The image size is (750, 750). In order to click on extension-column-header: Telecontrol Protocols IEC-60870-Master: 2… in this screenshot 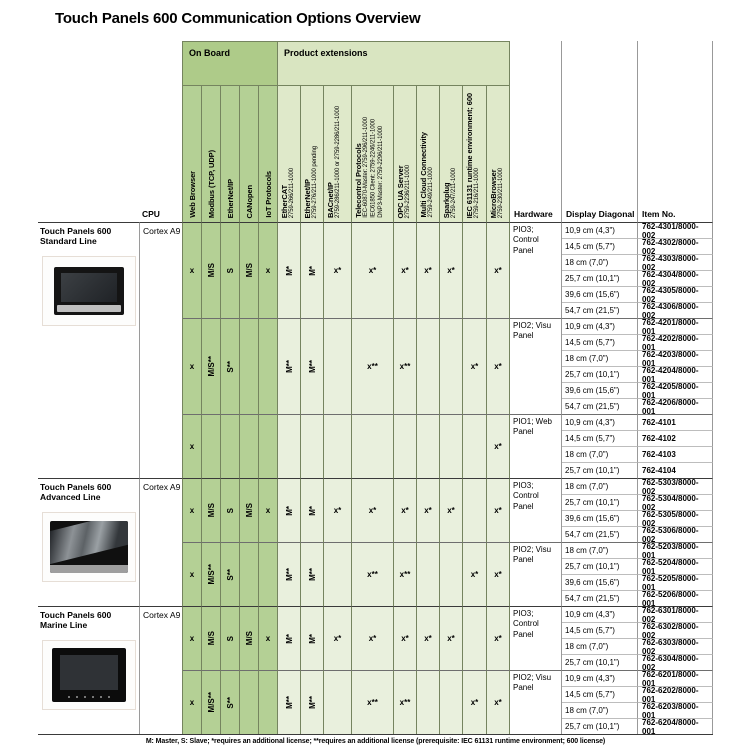, I will do `click(373, 154)`.